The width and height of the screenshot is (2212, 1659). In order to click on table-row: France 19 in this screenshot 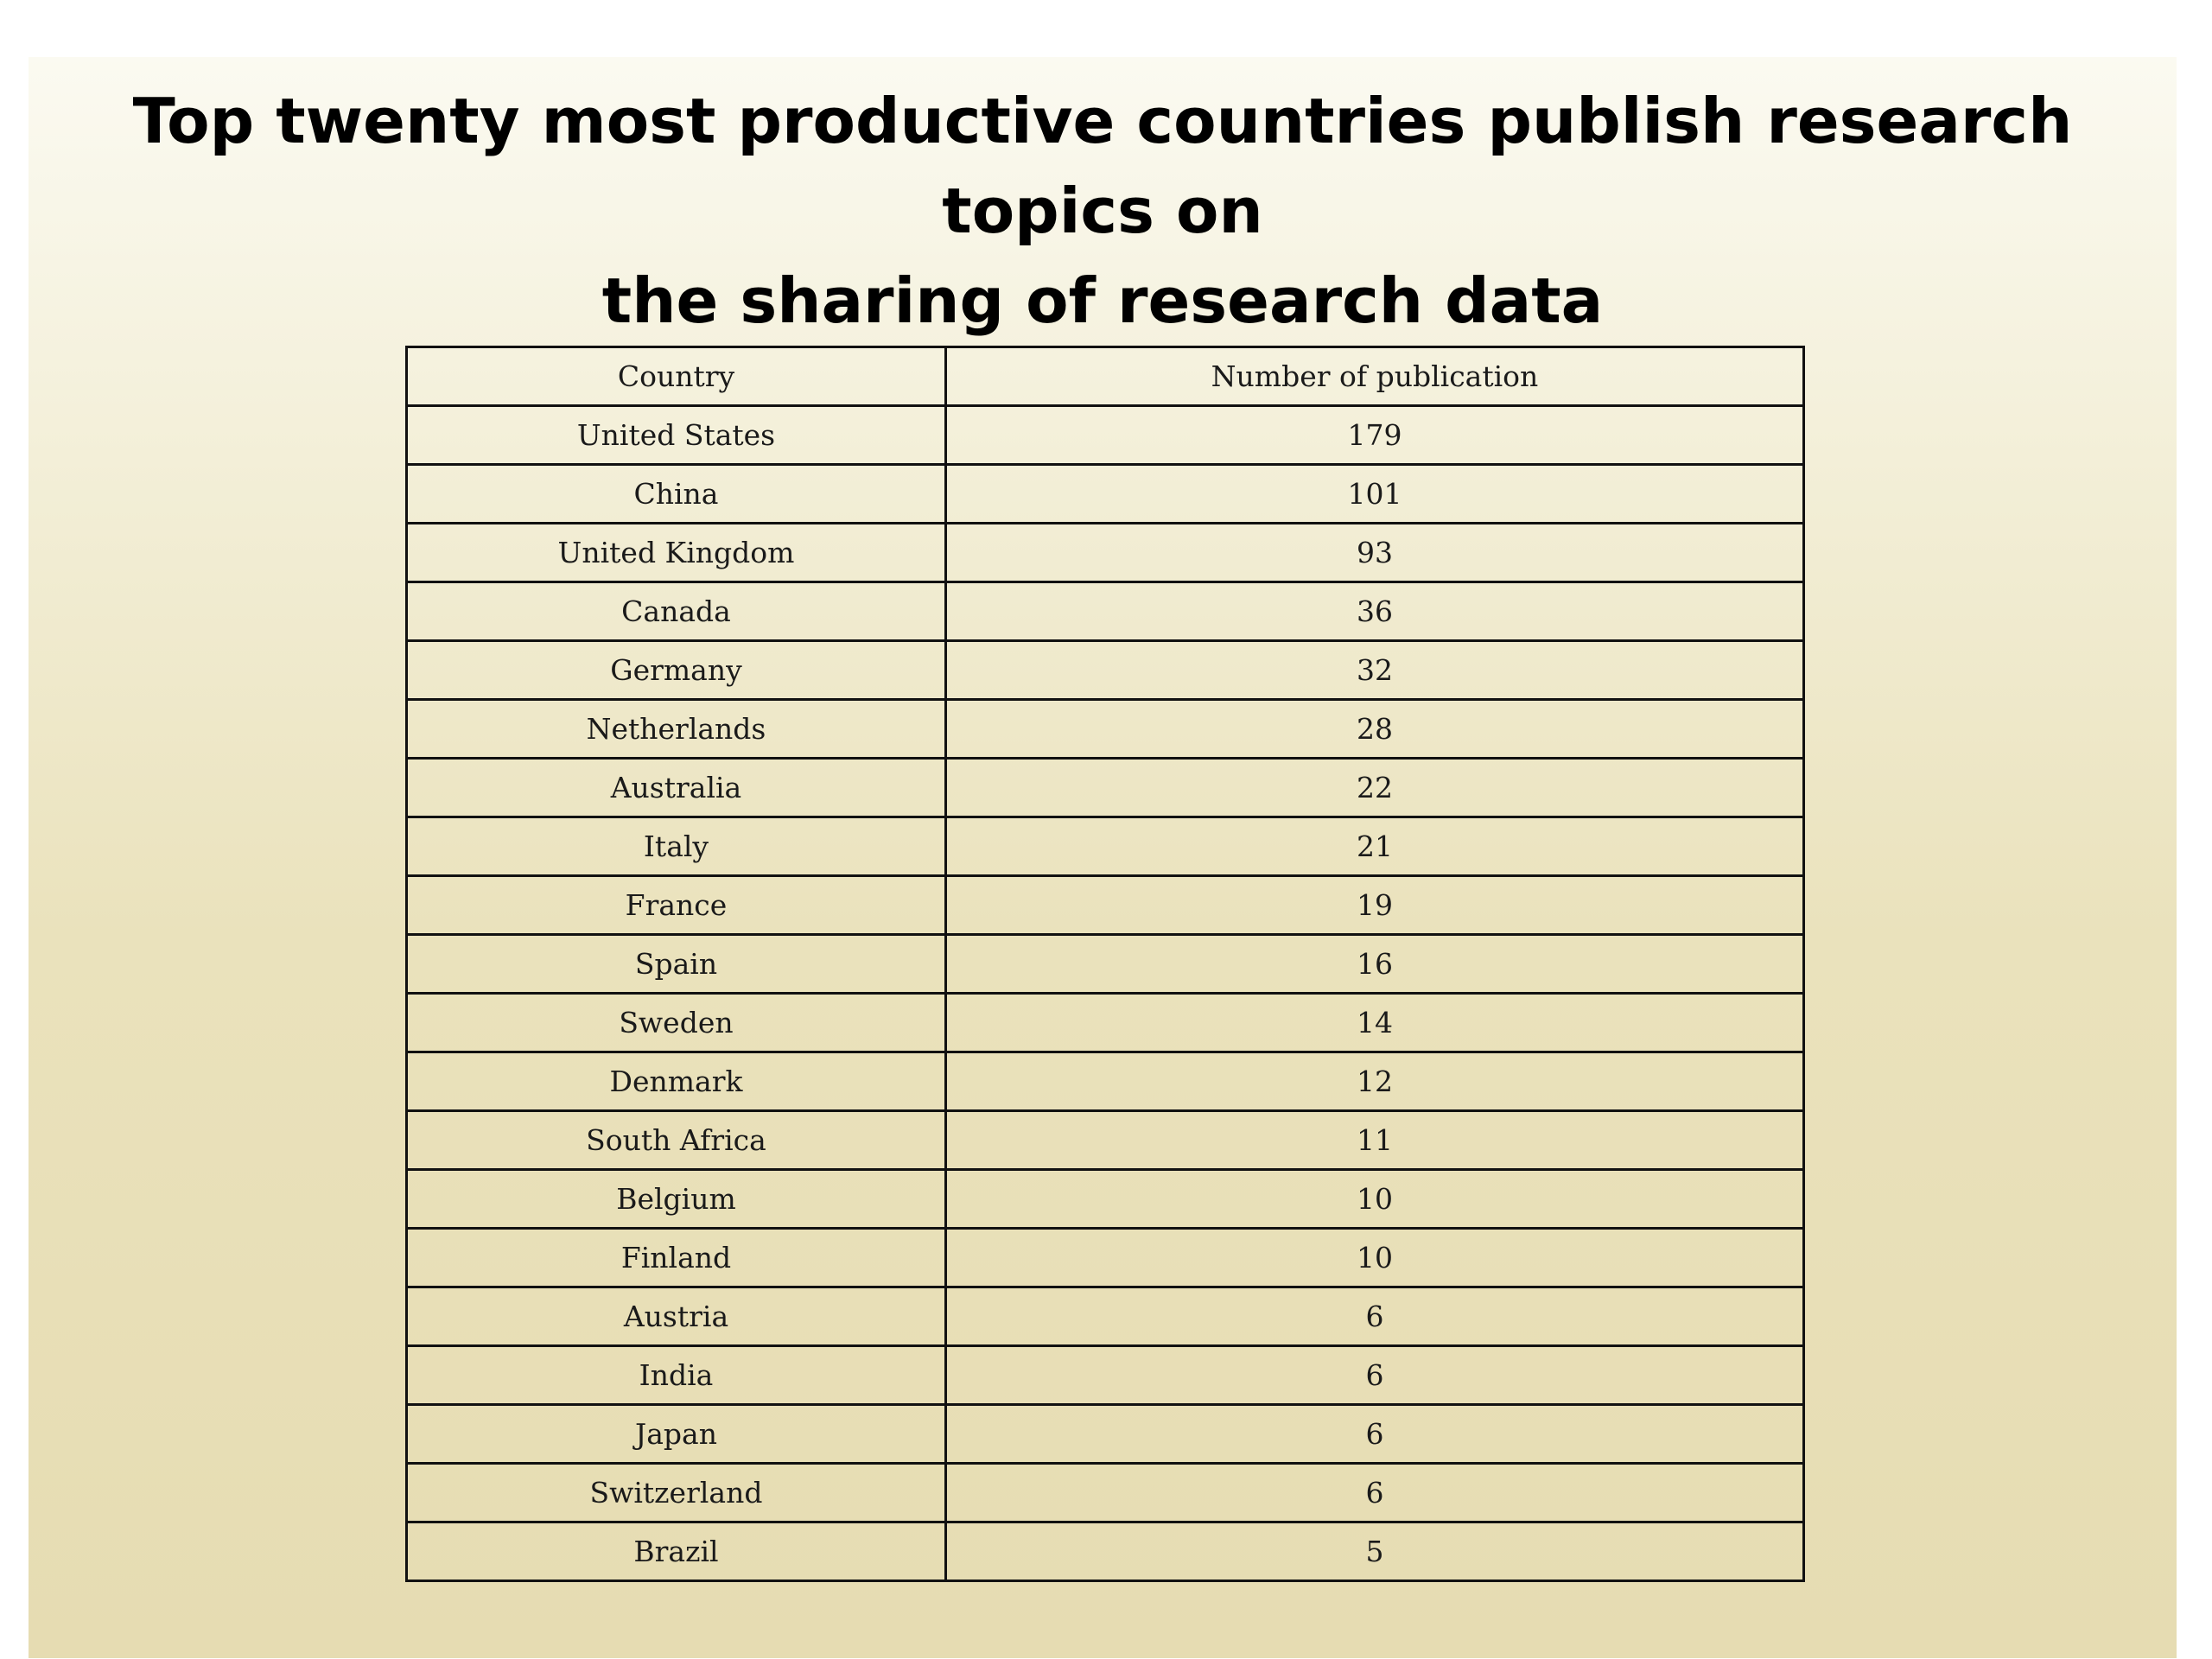, I will do `click(1105, 905)`.